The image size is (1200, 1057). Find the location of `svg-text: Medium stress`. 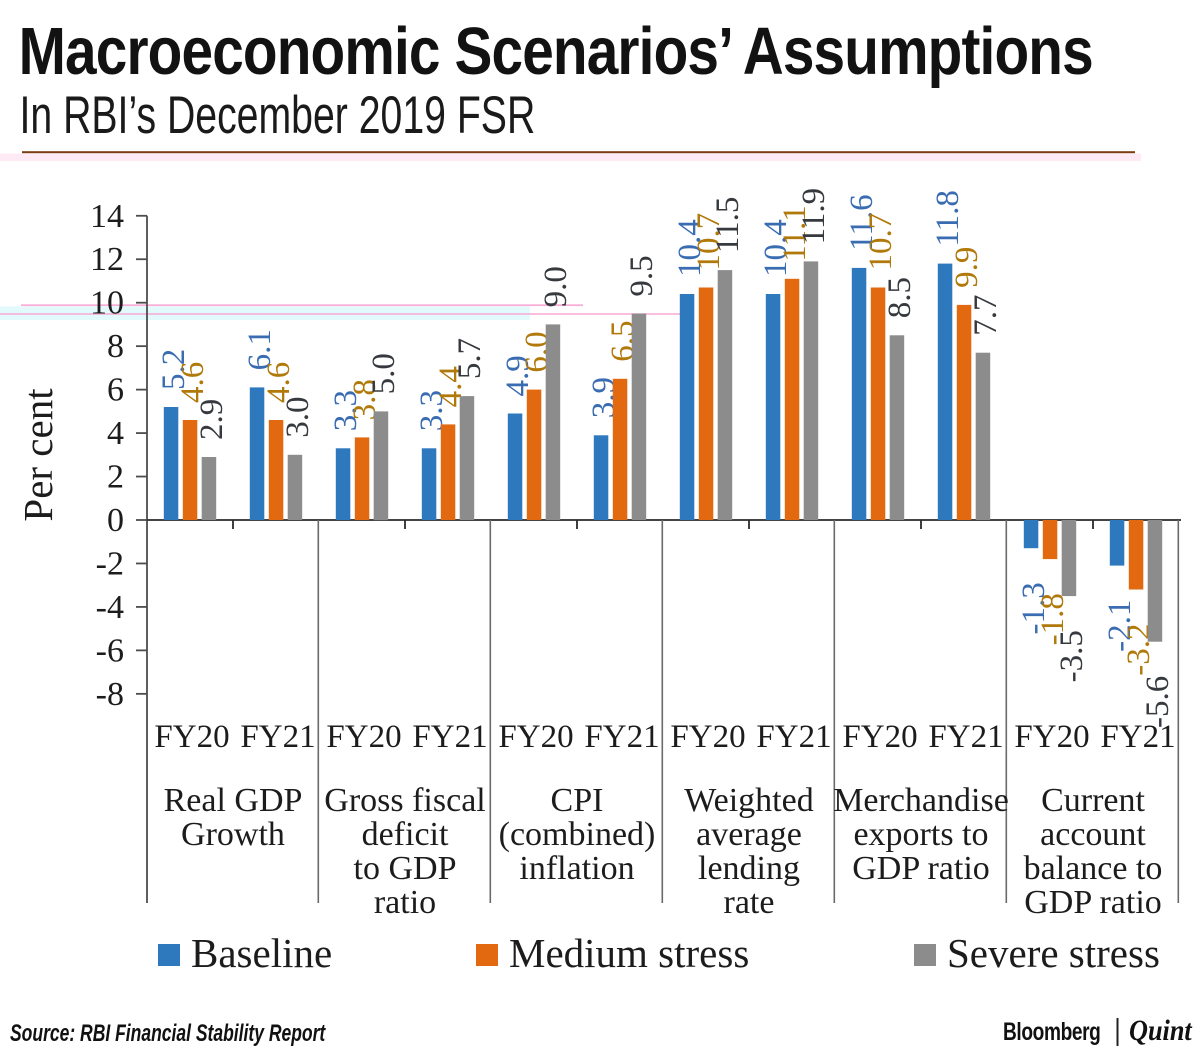

svg-text: Medium stress is located at coordinates (629, 953).